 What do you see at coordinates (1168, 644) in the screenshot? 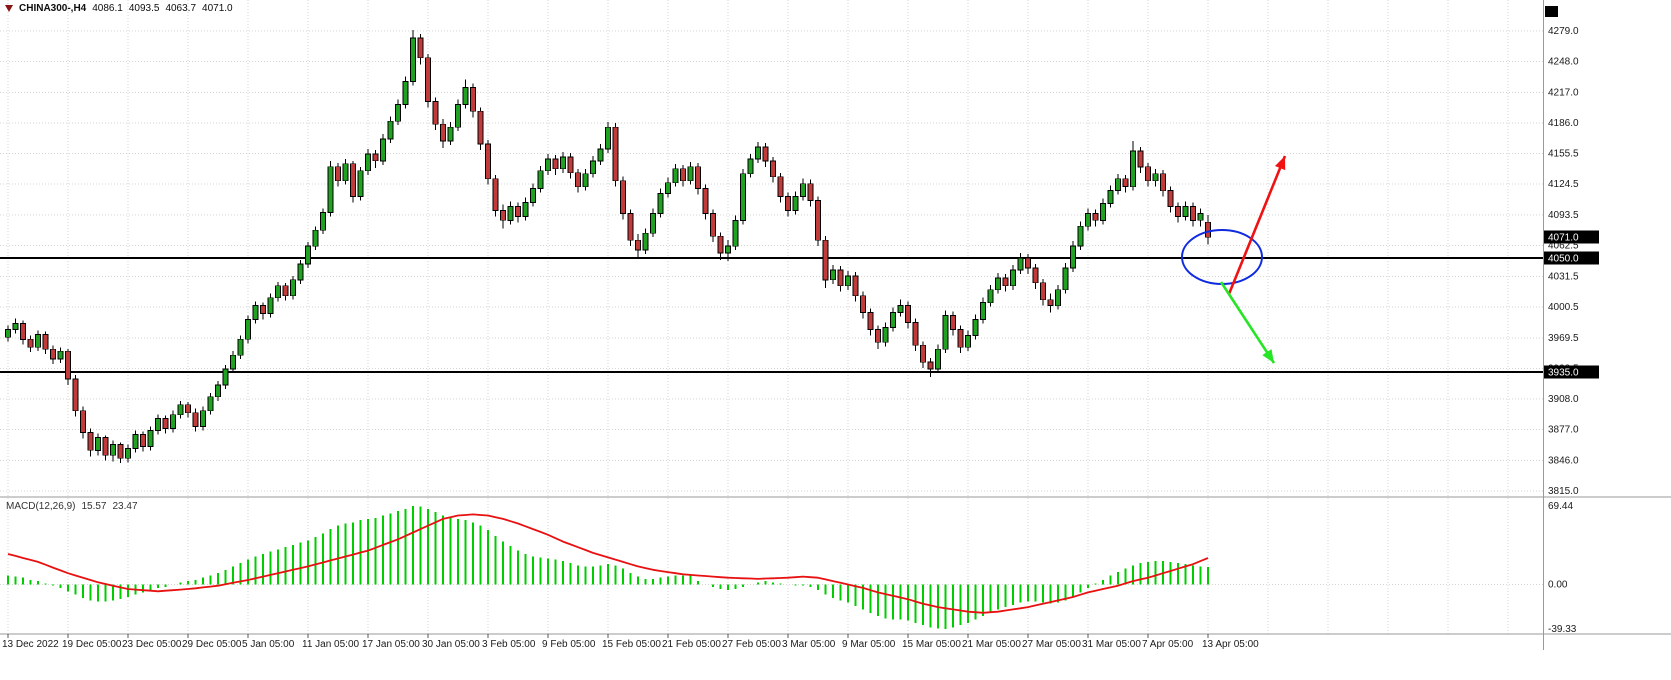
I see `time-axis-label: 7 Apr 05:00` at bounding box center [1168, 644].